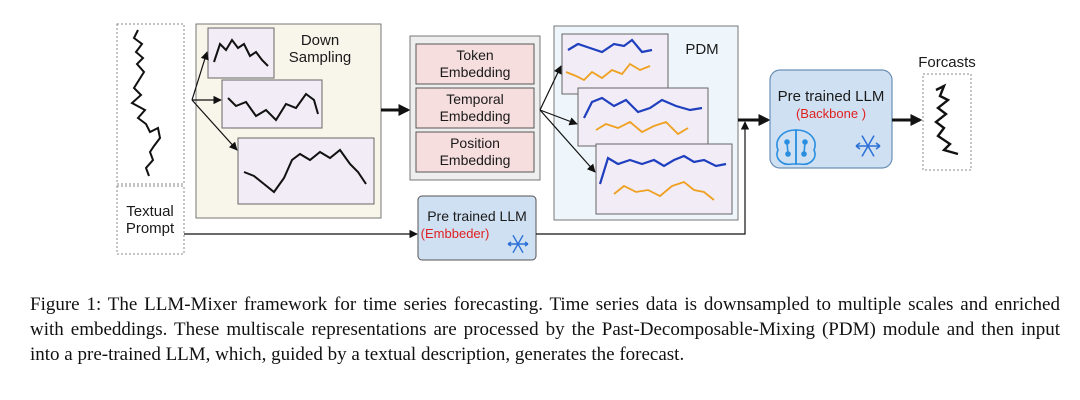 This screenshot has width=1080, height=400. Describe the element at coordinates (477, 216) in the screenshot. I see `embedder-llm-title: Pre trained LLM` at that location.